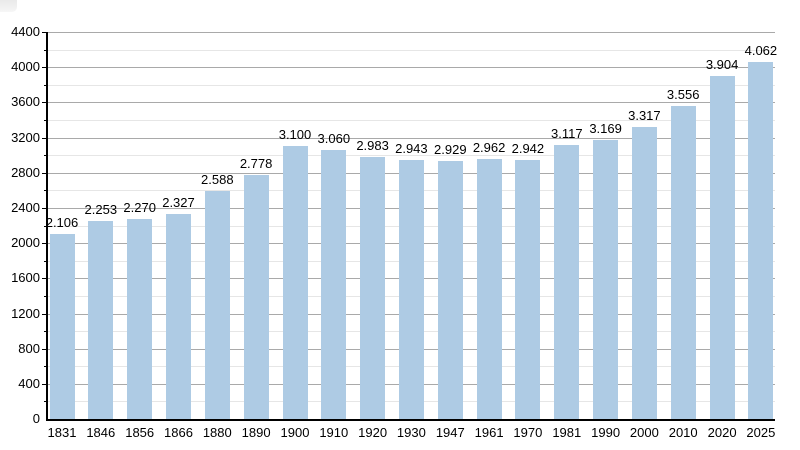  What do you see at coordinates (683, 95) in the screenshot?
I see `bar-value-label: 3.556` at bounding box center [683, 95].